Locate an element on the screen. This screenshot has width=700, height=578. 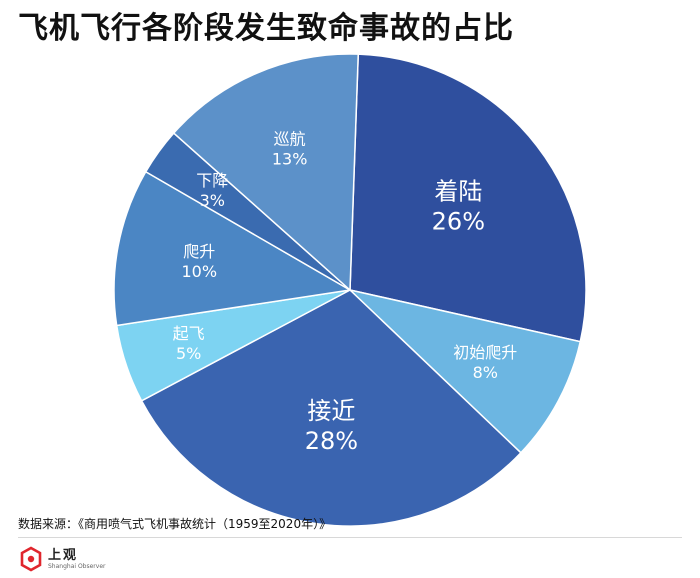
slice-category-label: 下降 is located at coordinates (212, 180).